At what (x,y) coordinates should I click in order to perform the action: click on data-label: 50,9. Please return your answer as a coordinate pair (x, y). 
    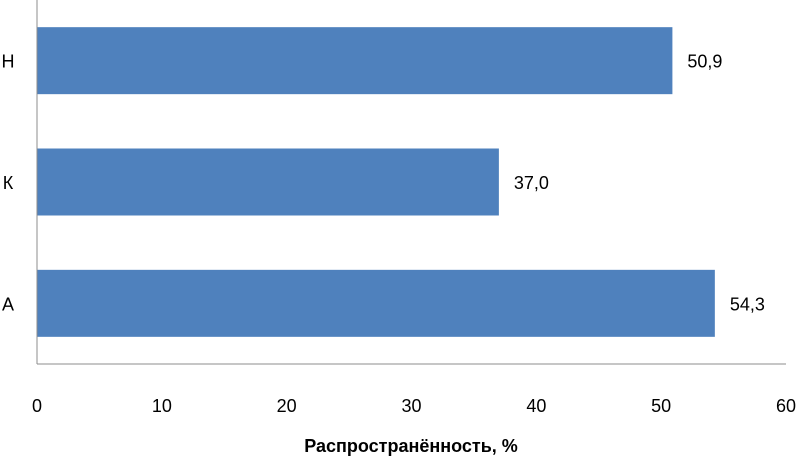
    Looking at the image, I should click on (704, 62).